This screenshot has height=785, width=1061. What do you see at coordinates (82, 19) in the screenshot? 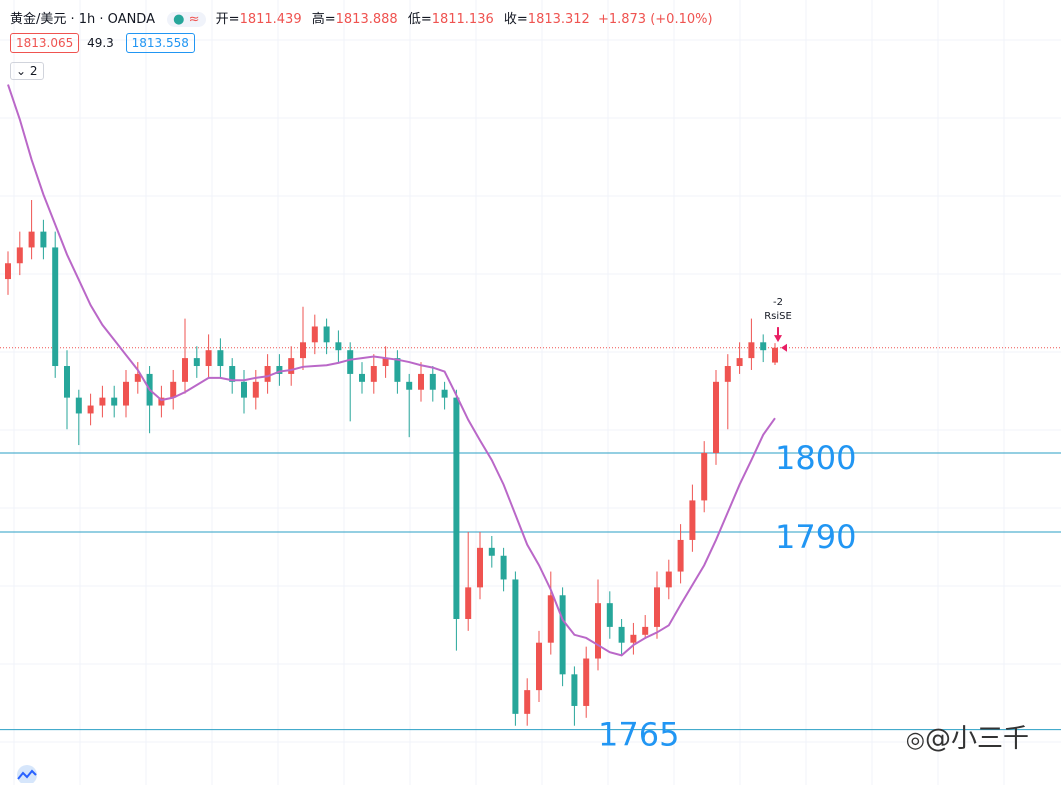
I see `symbol: 黄金/美元 · 1h · OANDA` at bounding box center [82, 19].